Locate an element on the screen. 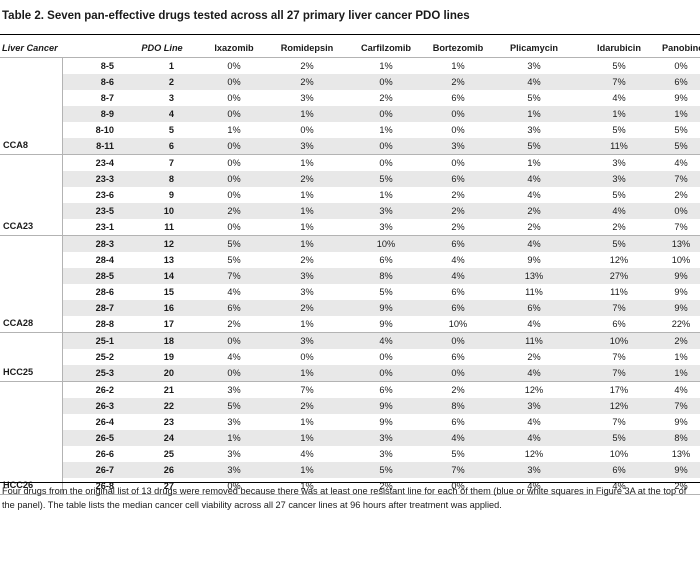 Image resolution: width=700 pixels, height=576 pixels. pdo-line-cell: 20 is located at coordinates (162, 373).